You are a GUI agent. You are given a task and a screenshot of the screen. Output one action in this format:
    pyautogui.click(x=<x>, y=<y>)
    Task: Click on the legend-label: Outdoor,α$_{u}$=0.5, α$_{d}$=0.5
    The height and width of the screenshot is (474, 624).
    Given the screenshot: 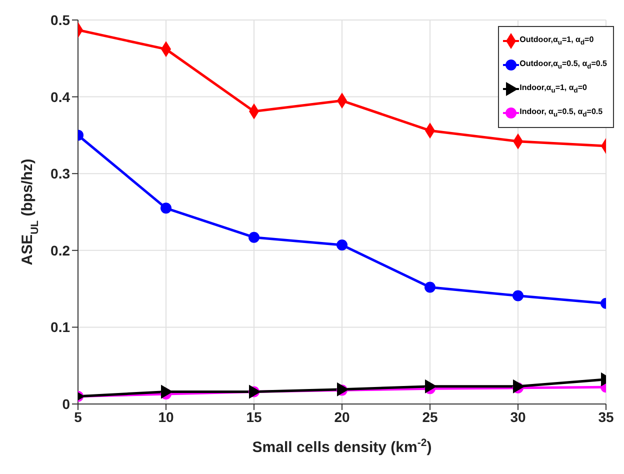 What is the action you would take?
    pyautogui.click(x=563, y=65)
    